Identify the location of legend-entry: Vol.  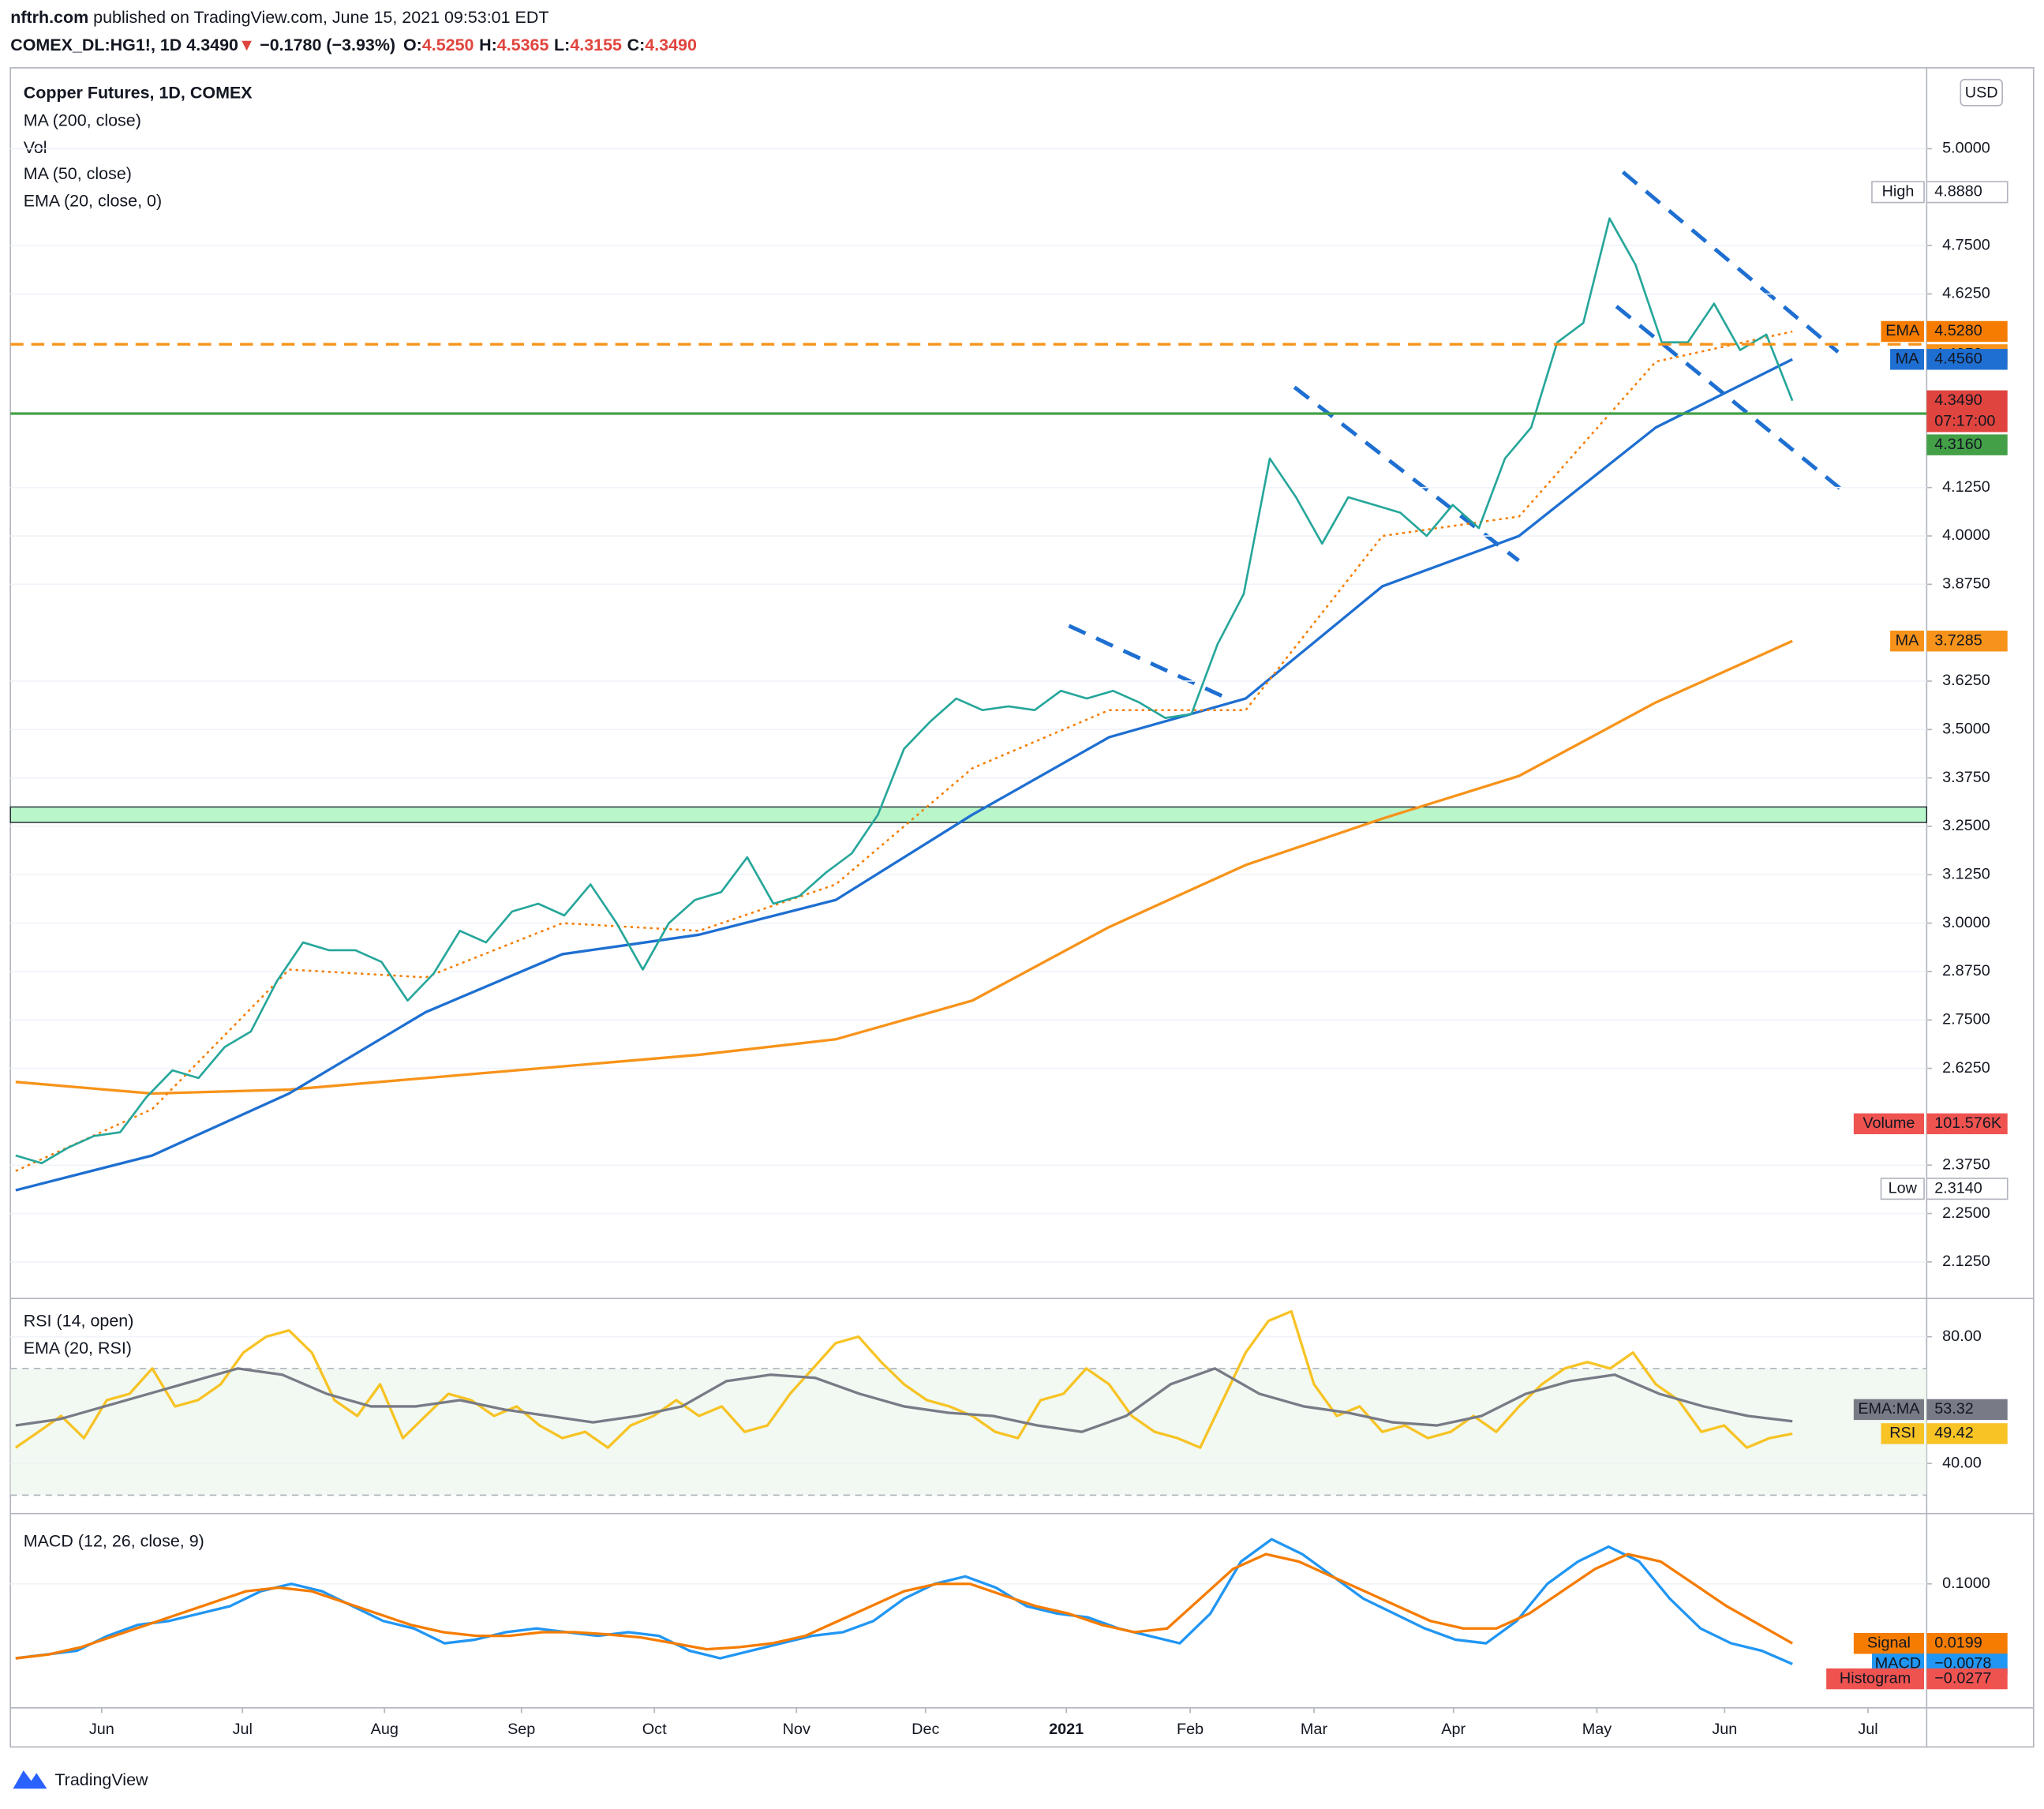
(35, 147).